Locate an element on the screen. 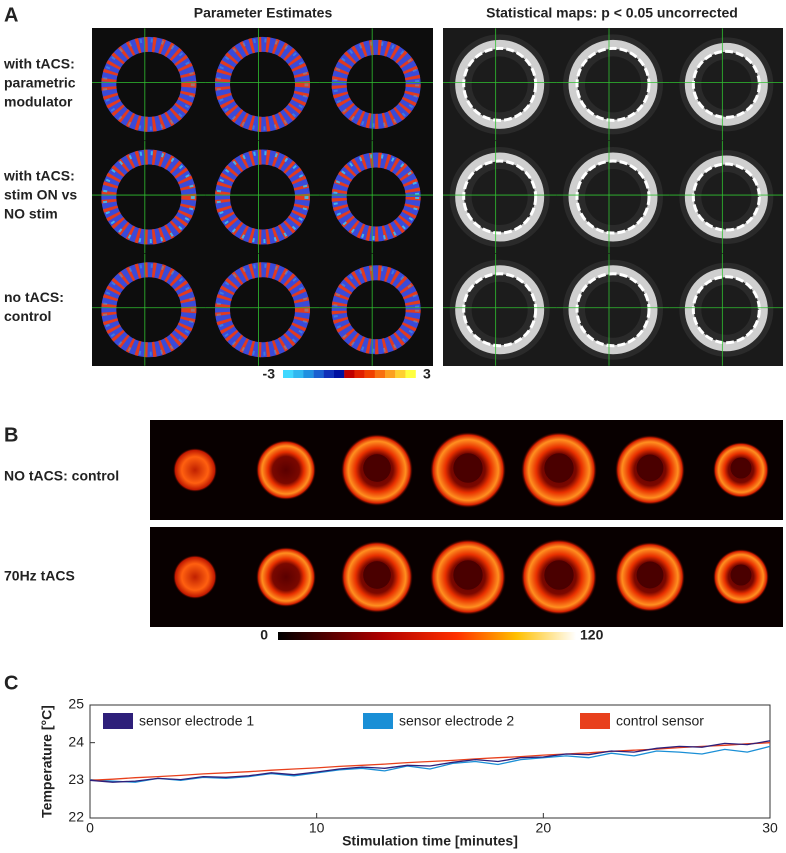 The image size is (786, 853). y-tick-label: 22 is located at coordinates (76, 817).